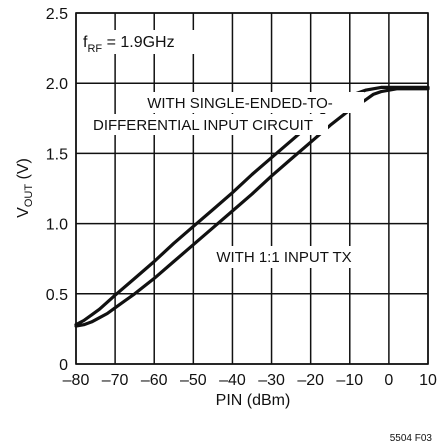  I want to click on y-tick-label: 2.5, so click(57, 14).